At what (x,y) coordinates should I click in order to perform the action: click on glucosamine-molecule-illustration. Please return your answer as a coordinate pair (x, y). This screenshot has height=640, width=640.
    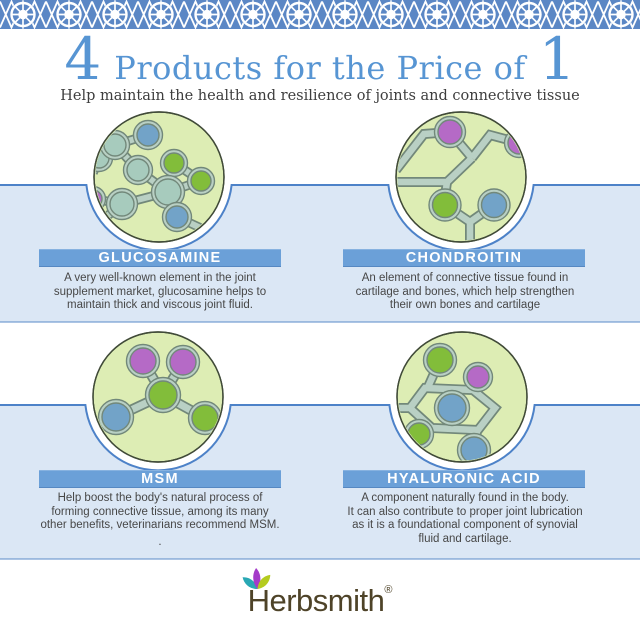
    Looking at the image, I should click on (159, 177).